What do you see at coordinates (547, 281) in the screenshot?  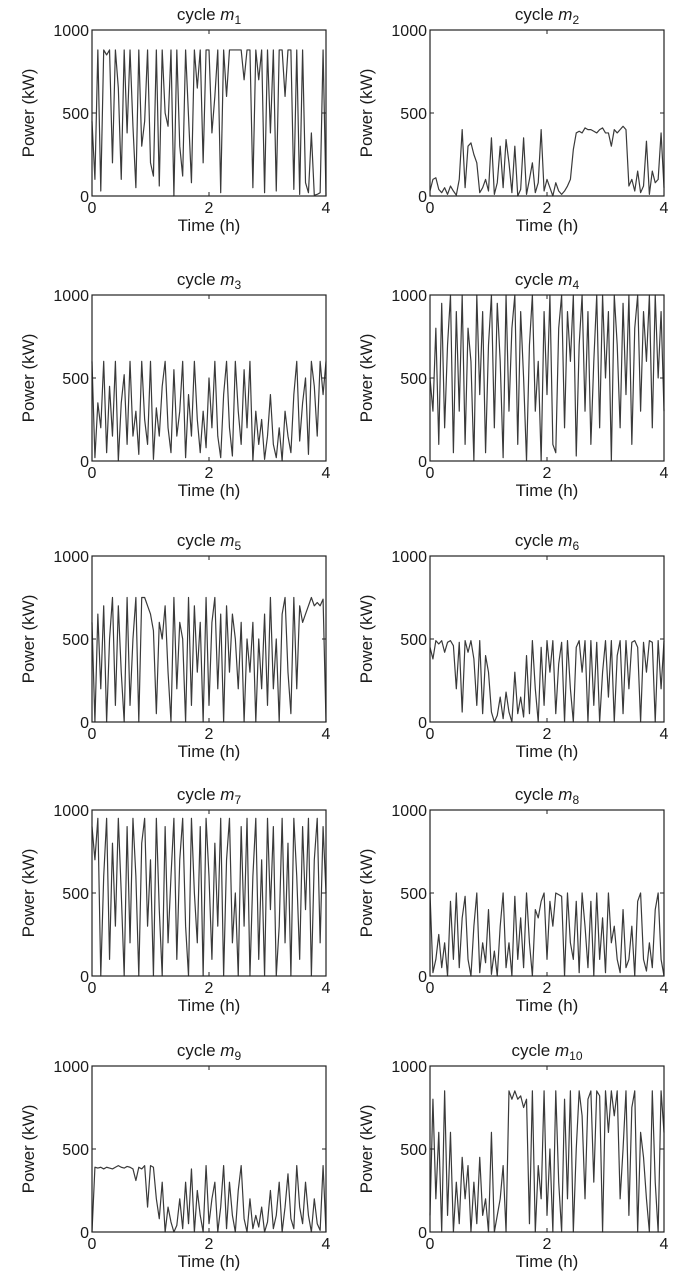 I see `chart-title: cycle m4` at bounding box center [547, 281].